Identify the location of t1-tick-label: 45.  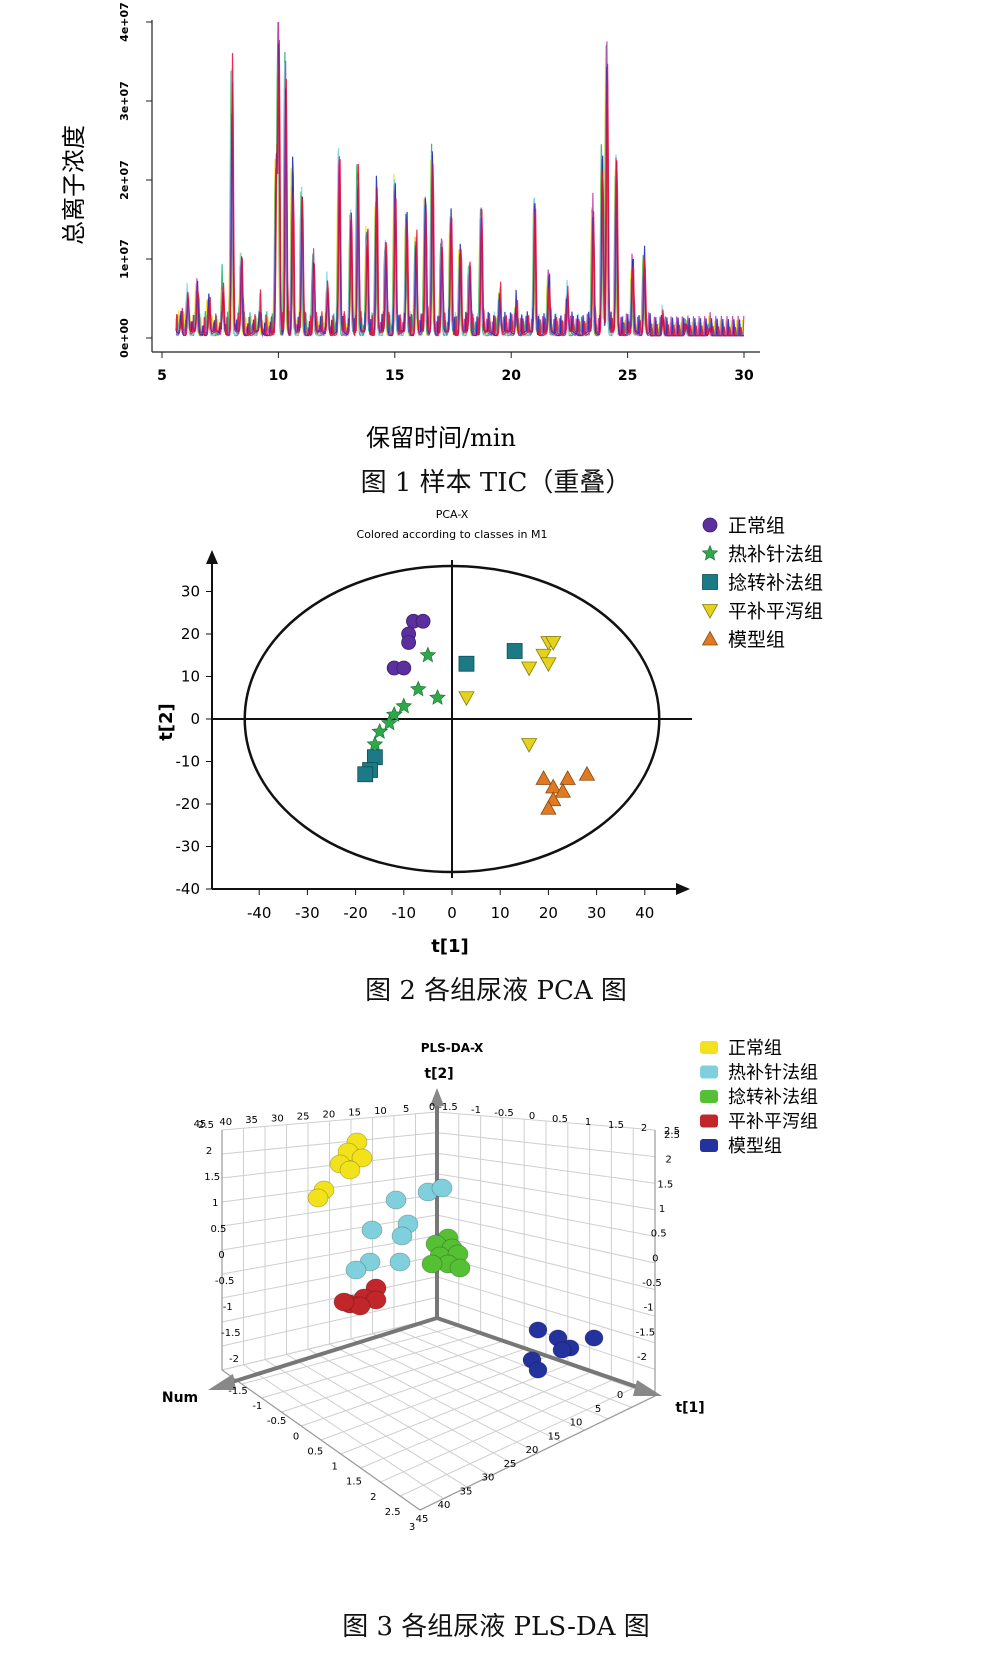
(422, 1519).